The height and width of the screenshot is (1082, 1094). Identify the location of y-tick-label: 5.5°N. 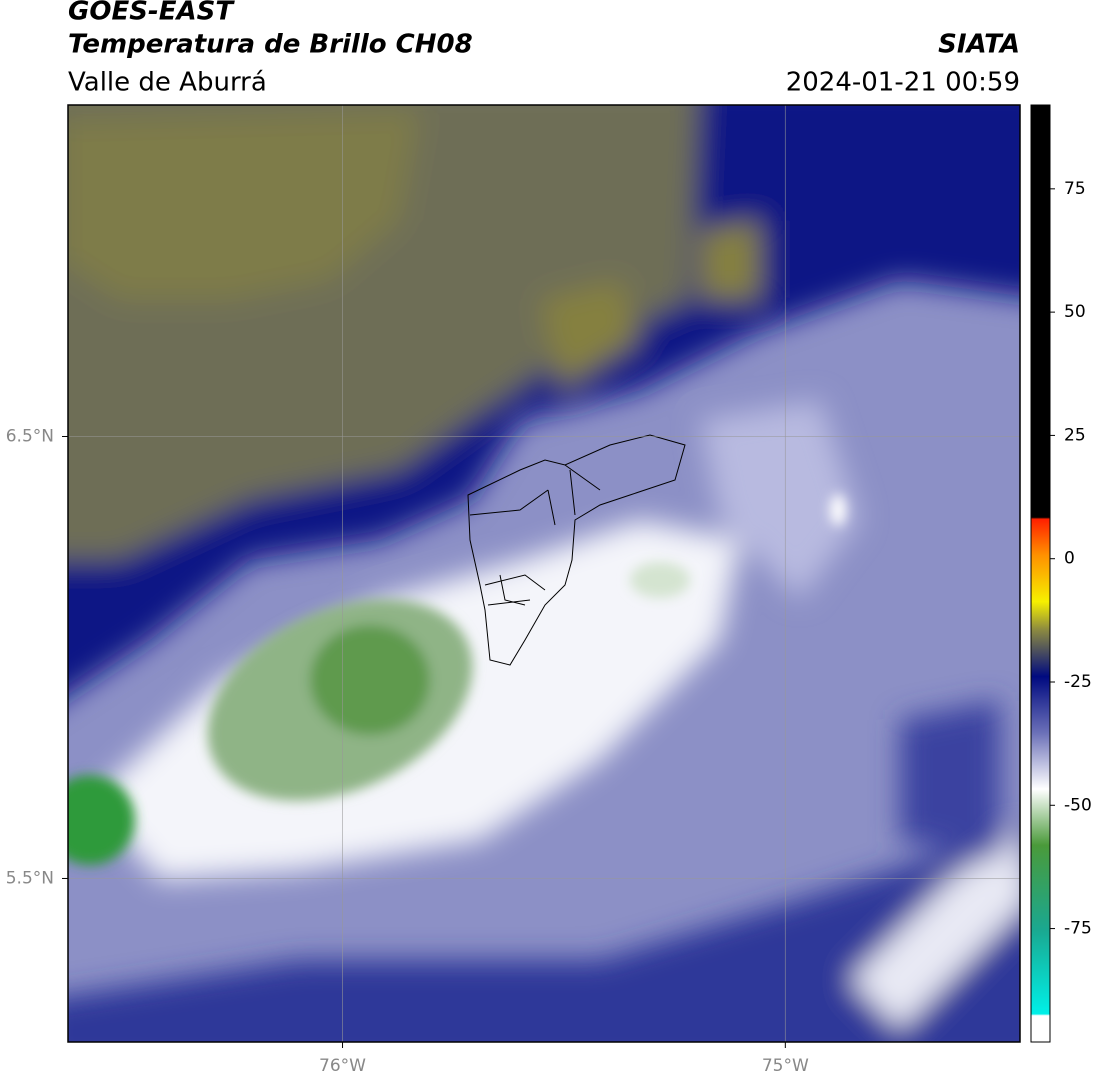
(30, 878).